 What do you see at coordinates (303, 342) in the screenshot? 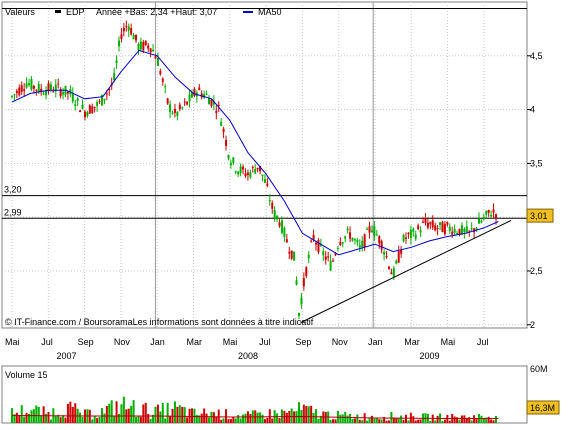
I see `month-label: Sep` at bounding box center [303, 342].